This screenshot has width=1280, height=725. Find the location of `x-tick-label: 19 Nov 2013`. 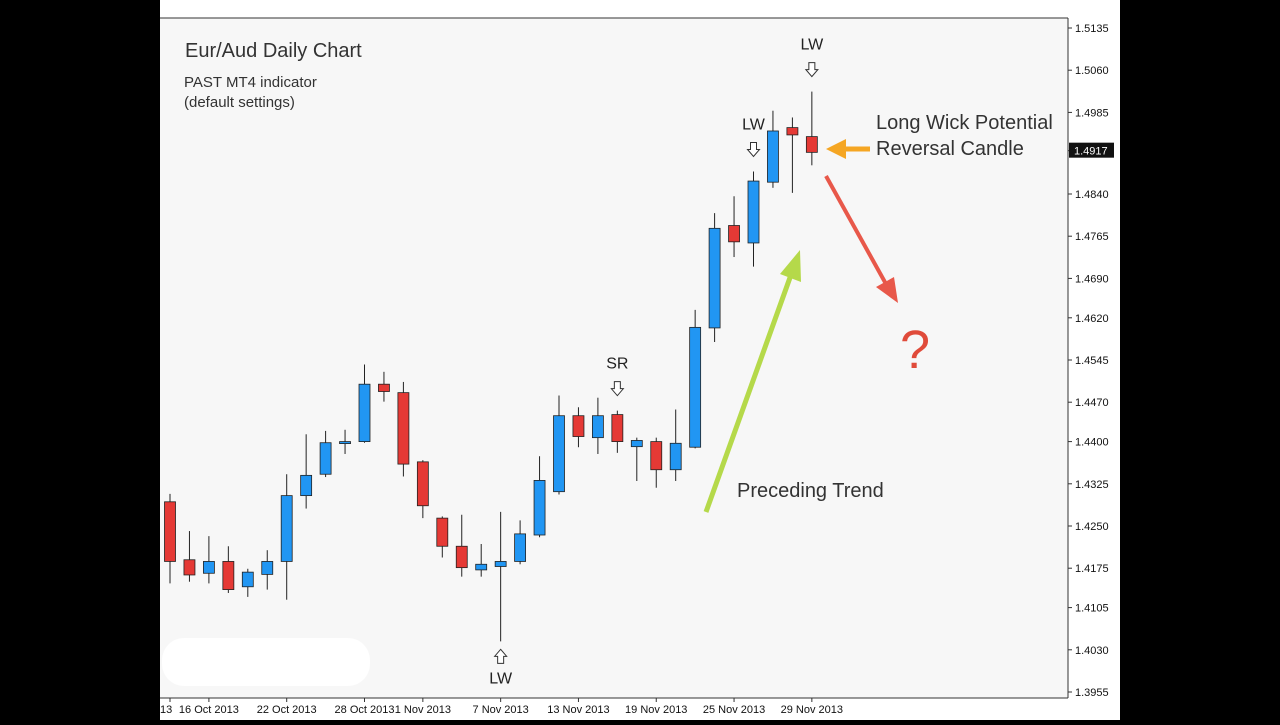

x-tick-label: 19 Nov 2013 is located at coordinates (656, 710).